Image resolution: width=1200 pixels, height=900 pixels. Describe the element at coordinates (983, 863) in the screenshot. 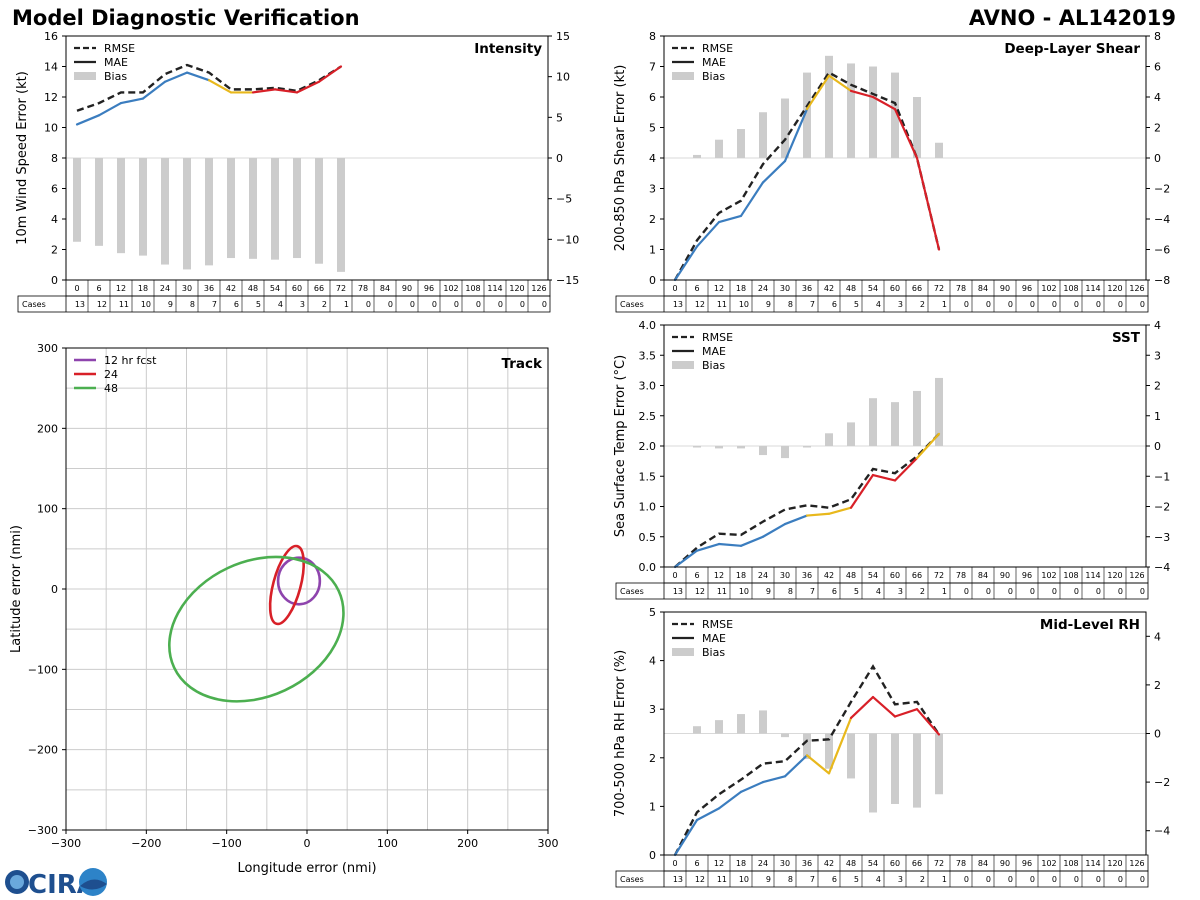

I see `rh-hour-cell: 84` at that location.